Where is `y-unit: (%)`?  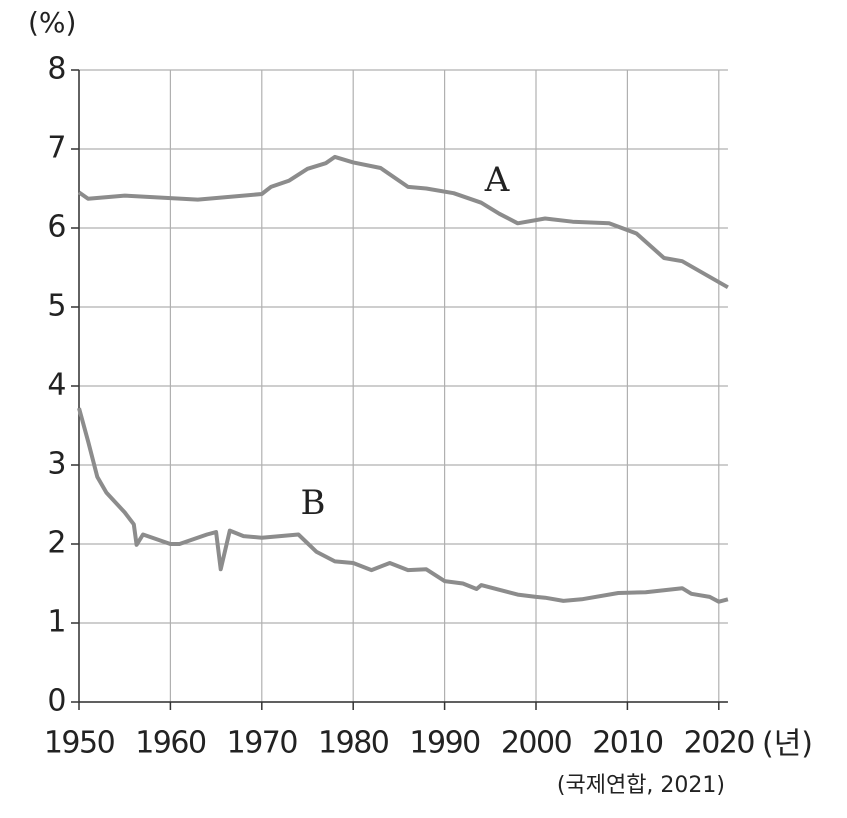 y-unit: (%) is located at coordinates (52, 22).